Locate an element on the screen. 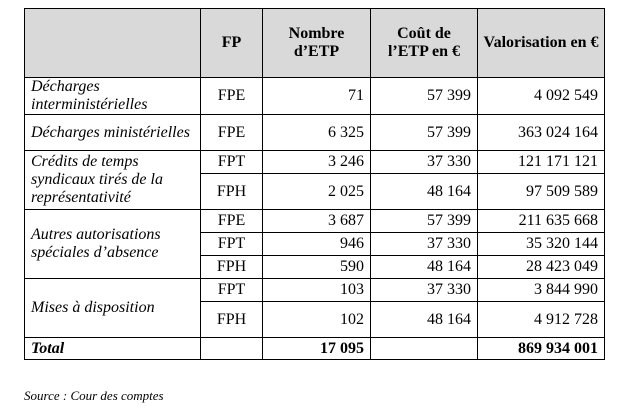 The width and height of the screenshot is (640, 415). table-row: FPH 590 48 164 28 423 049 is located at coordinates (315, 267).